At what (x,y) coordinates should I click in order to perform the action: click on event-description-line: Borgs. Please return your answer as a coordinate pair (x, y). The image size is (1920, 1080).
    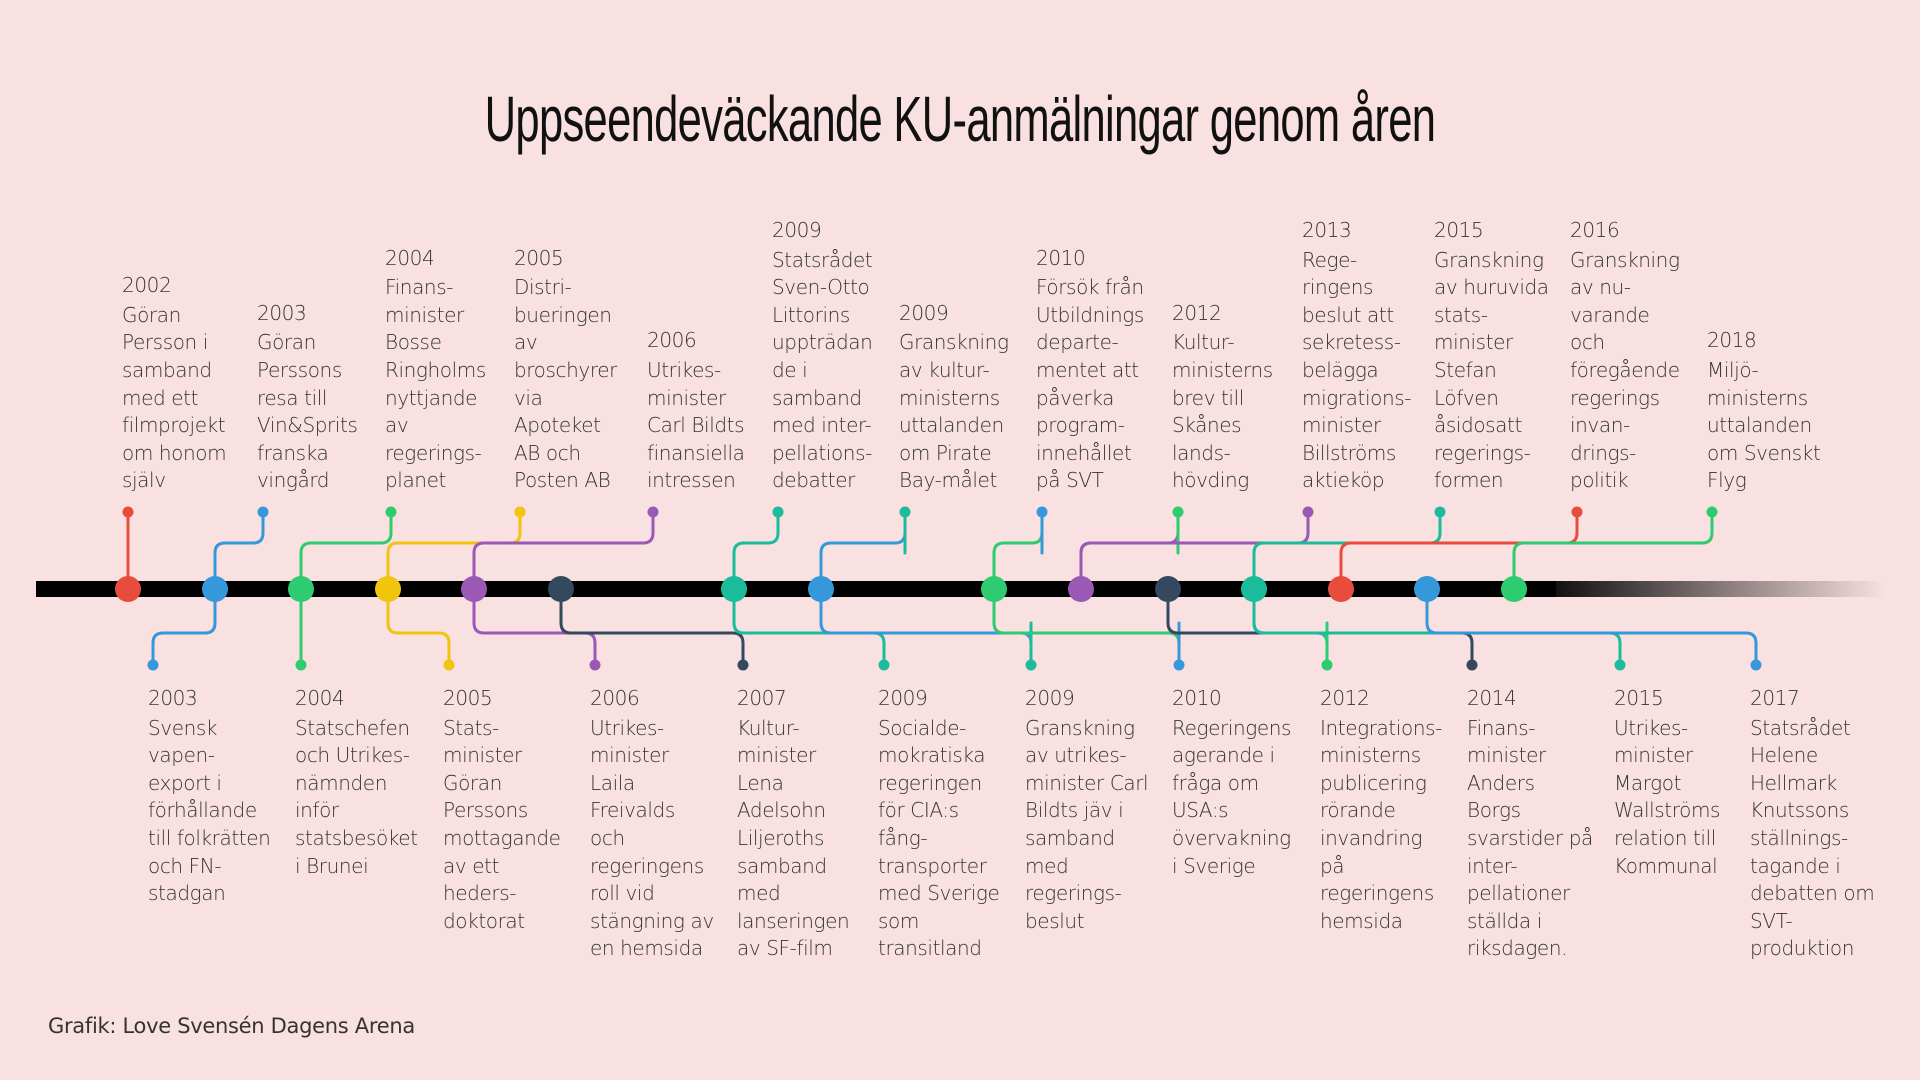
    Looking at the image, I should click on (1494, 810).